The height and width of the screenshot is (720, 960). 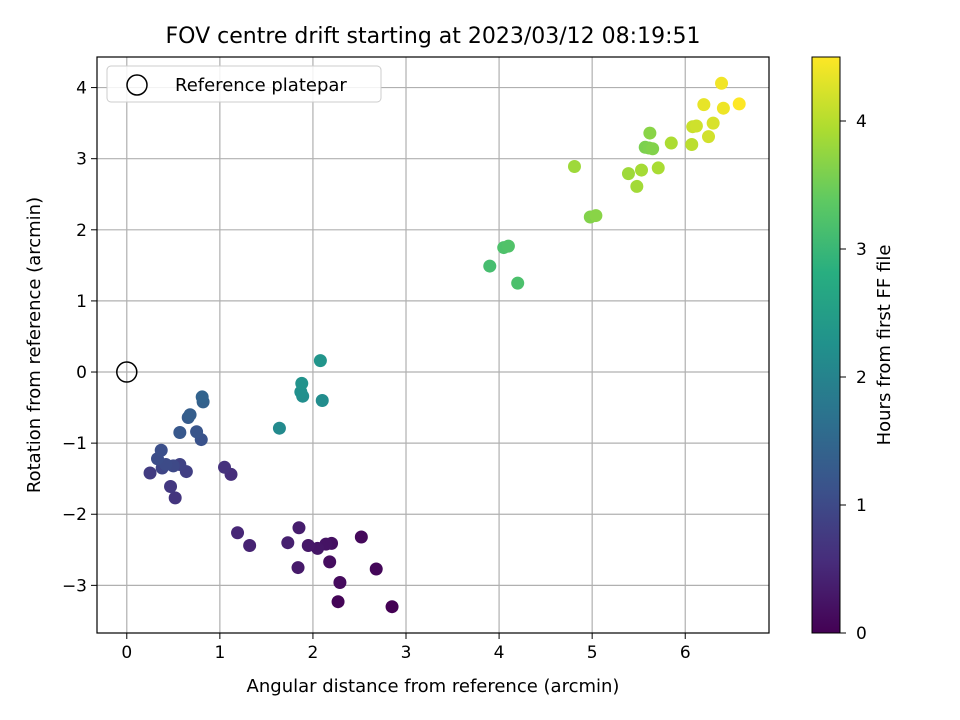 What do you see at coordinates (853, 378) in the screenshot?
I see `colorbar-ticks: 0 1 2 3 4` at bounding box center [853, 378].